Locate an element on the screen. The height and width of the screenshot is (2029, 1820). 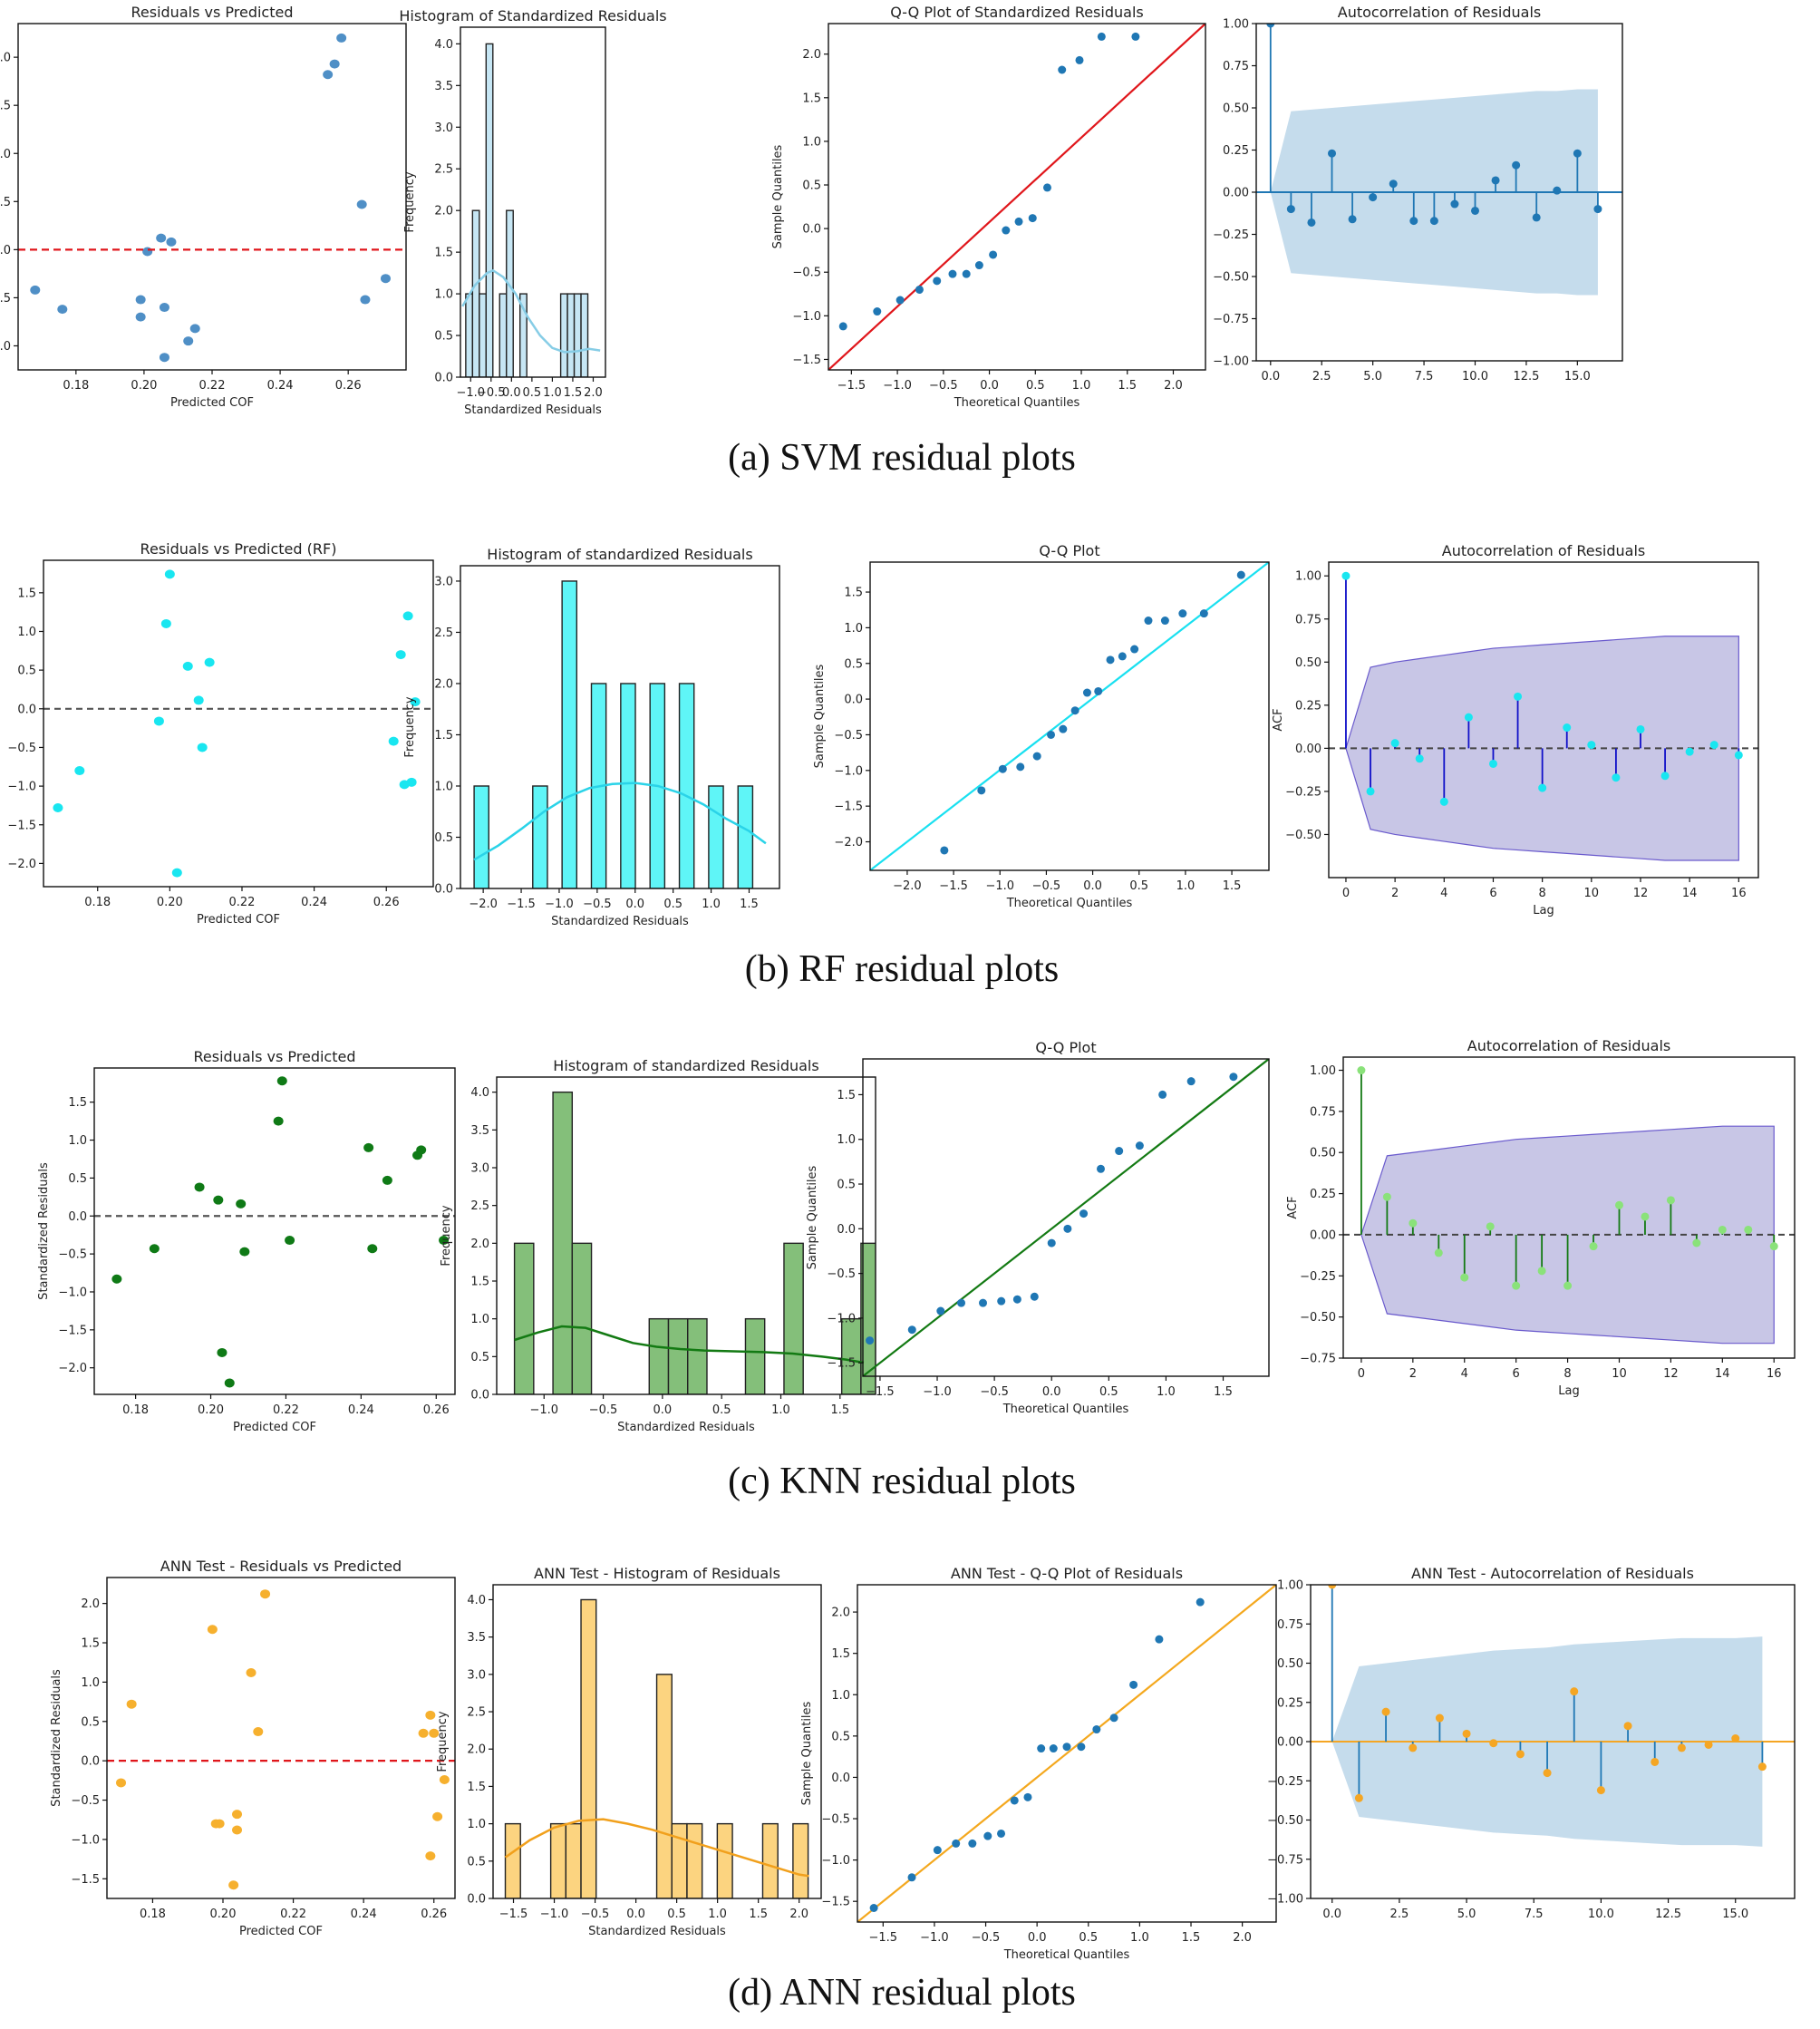
chart-title: Q-Q Plot of Standardized Residuals is located at coordinates (1016, 12).